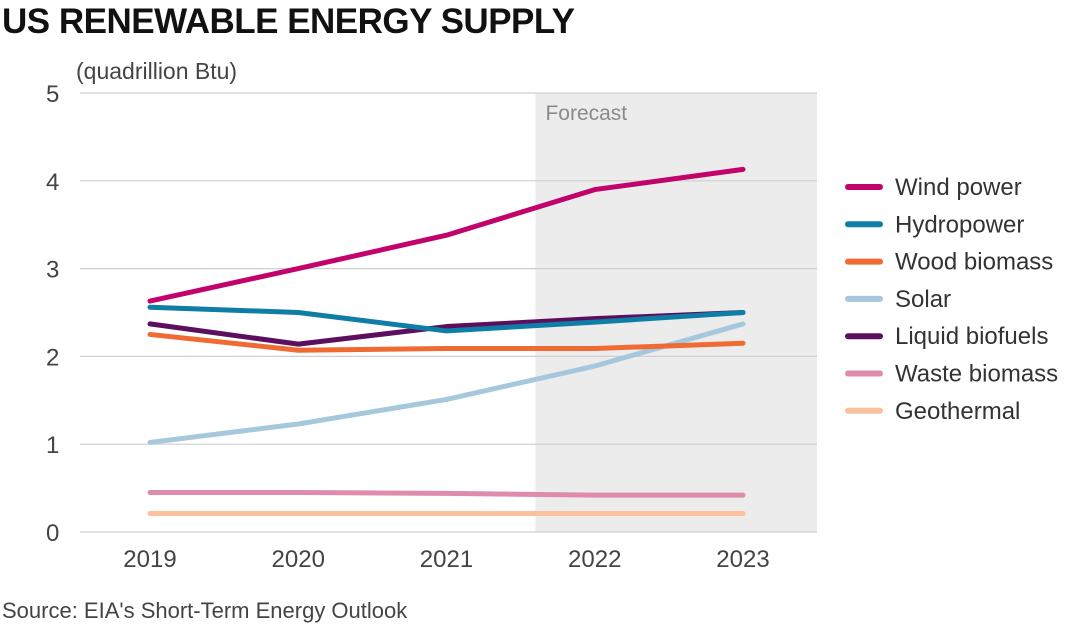 This screenshot has width=1087, height=640. I want to click on legend-label-liquid-biofuels: Liquid biofuels, so click(971, 336).